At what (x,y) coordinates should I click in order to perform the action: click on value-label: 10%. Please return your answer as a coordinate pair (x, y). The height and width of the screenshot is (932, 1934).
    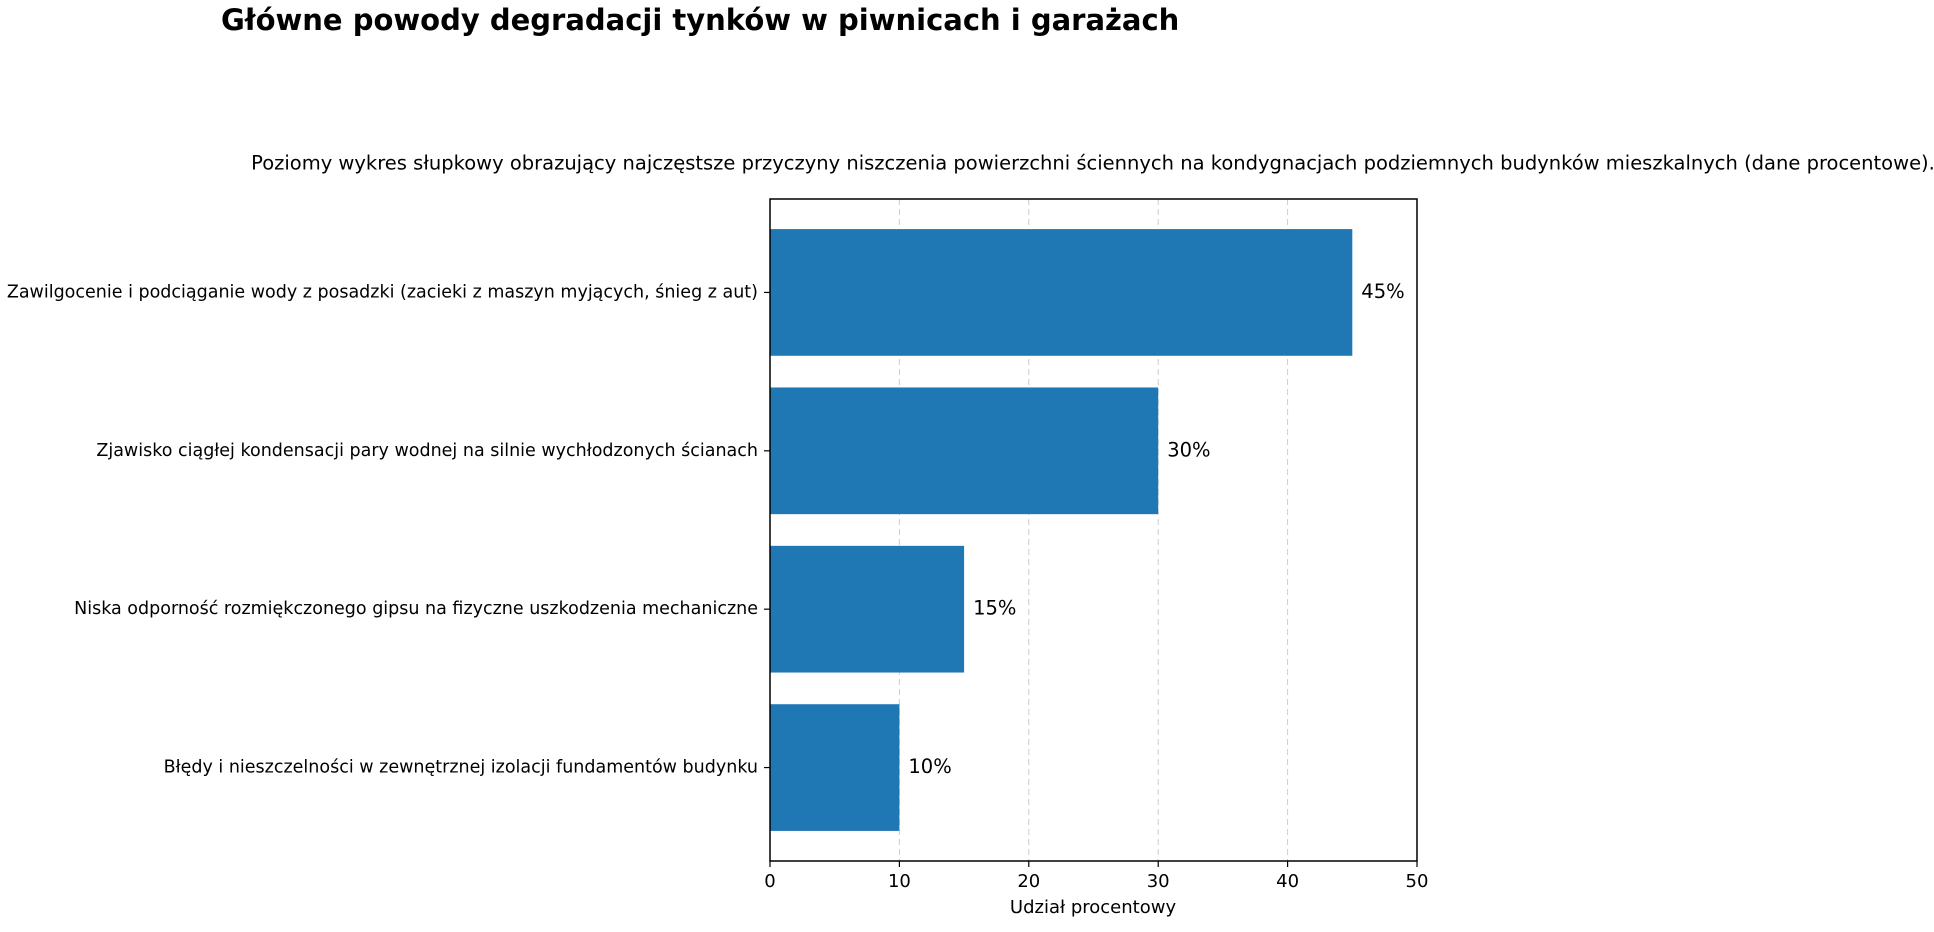
    Looking at the image, I should click on (929, 766).